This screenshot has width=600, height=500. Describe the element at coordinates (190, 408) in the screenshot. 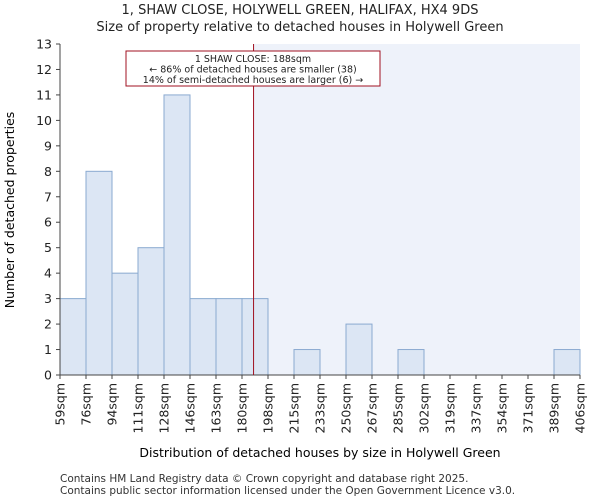

I see `x-tick-label: 146sqm` at that location.